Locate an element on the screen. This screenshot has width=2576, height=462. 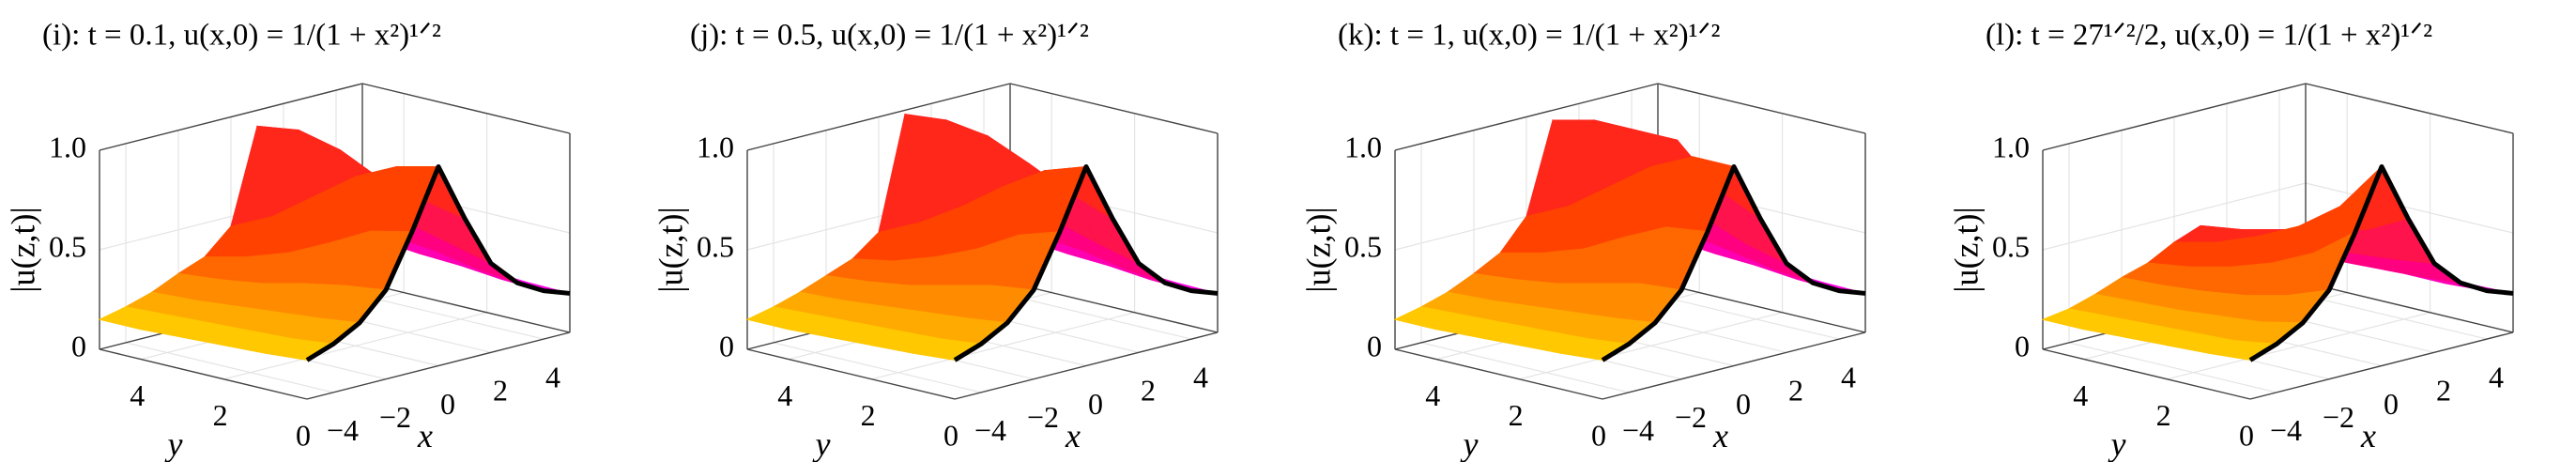
panel-title: (i): t = 0.1, u(x,0) = 1/(1 + x²)¹ᐟ² is located at coordinates (241, 36).